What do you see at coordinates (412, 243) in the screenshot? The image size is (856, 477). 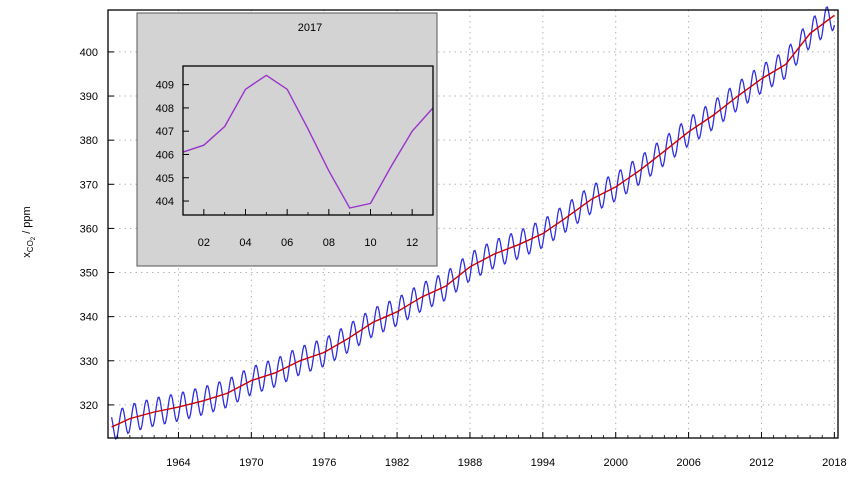 I see `inset-x-tick-label-12: 12` at bounding box center [412, 243].